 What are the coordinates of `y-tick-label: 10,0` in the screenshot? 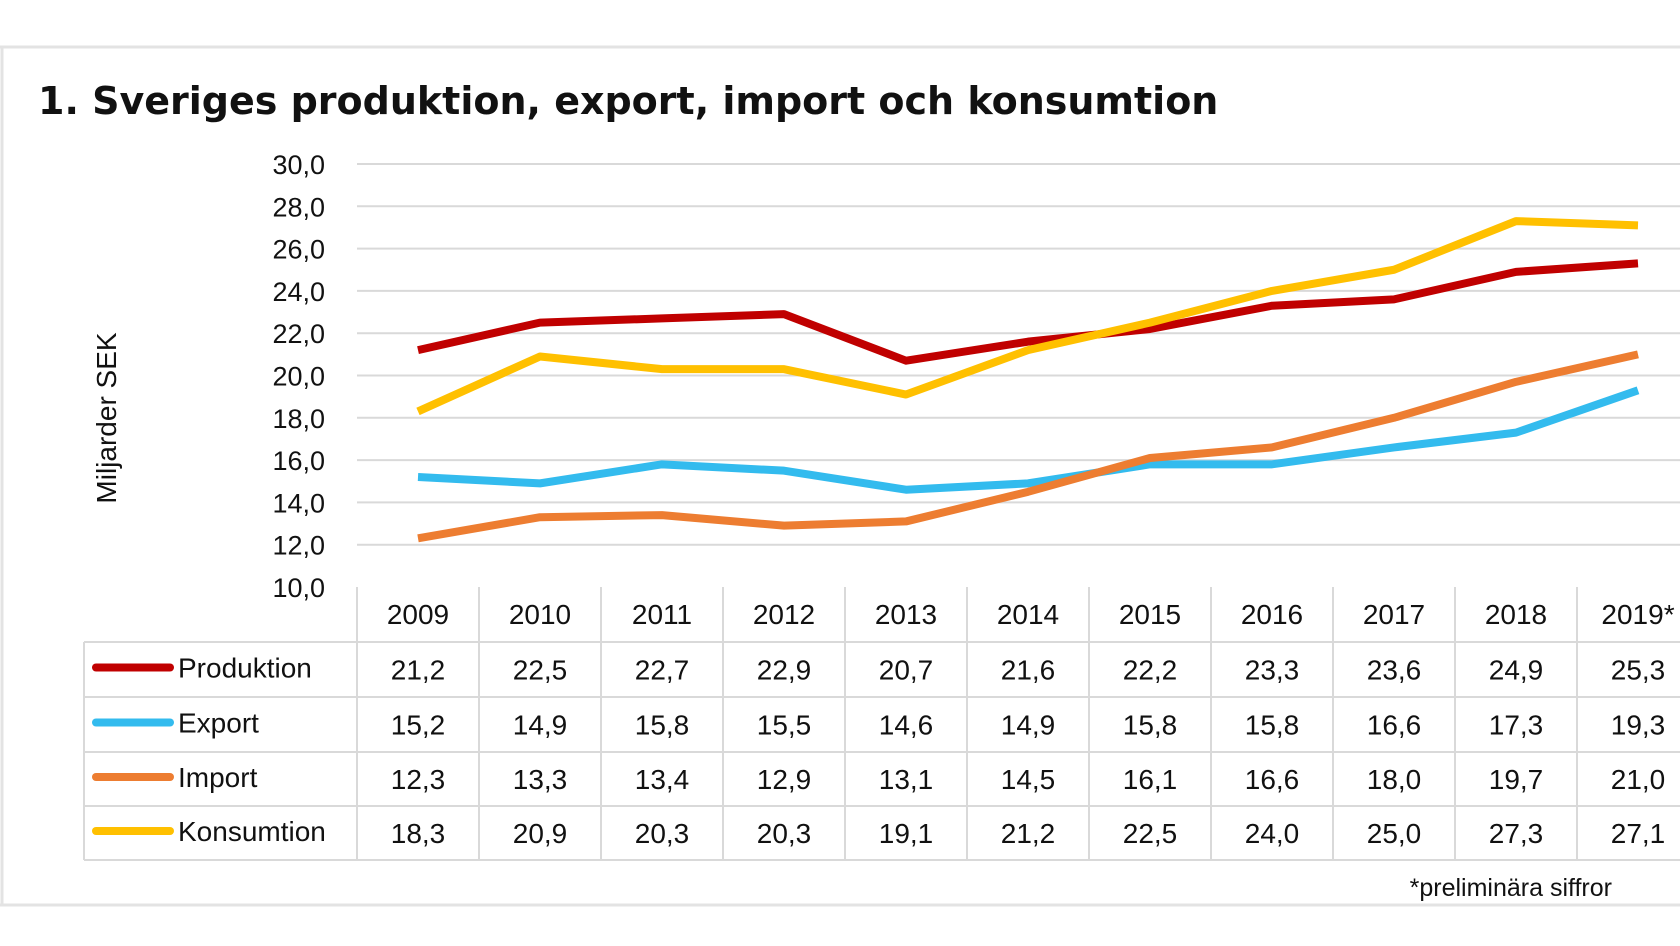 It's located at (298, 588).